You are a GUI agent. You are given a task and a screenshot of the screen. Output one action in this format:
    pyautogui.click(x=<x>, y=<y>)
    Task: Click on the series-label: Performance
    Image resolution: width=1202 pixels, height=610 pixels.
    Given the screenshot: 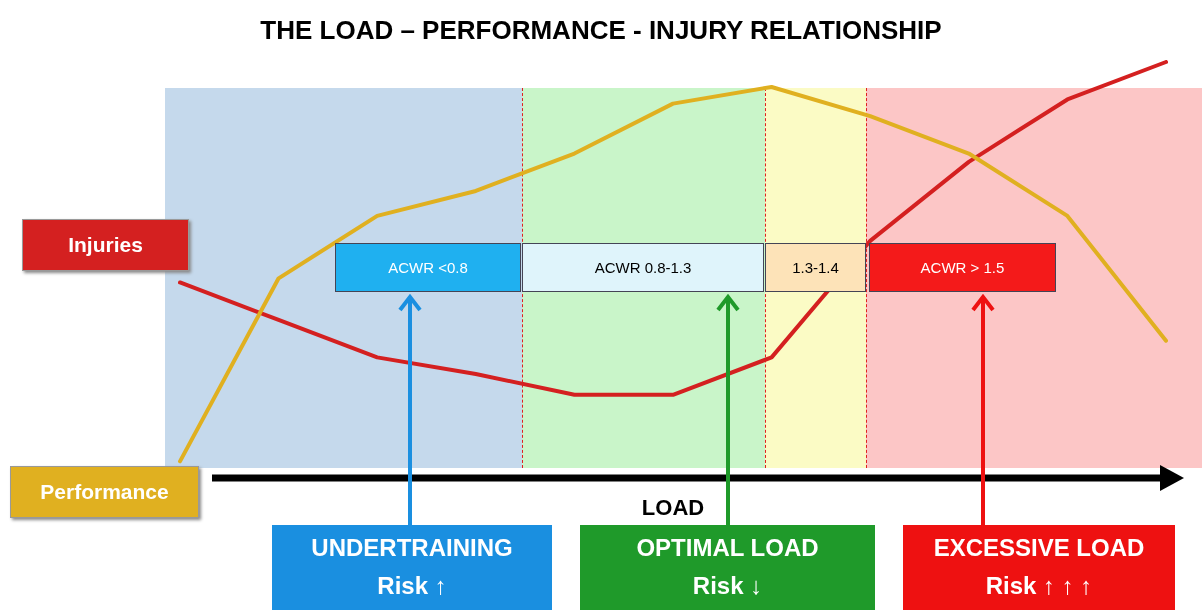 What is the action you would take?
    pyautogui.click(x=104, y=492)
    